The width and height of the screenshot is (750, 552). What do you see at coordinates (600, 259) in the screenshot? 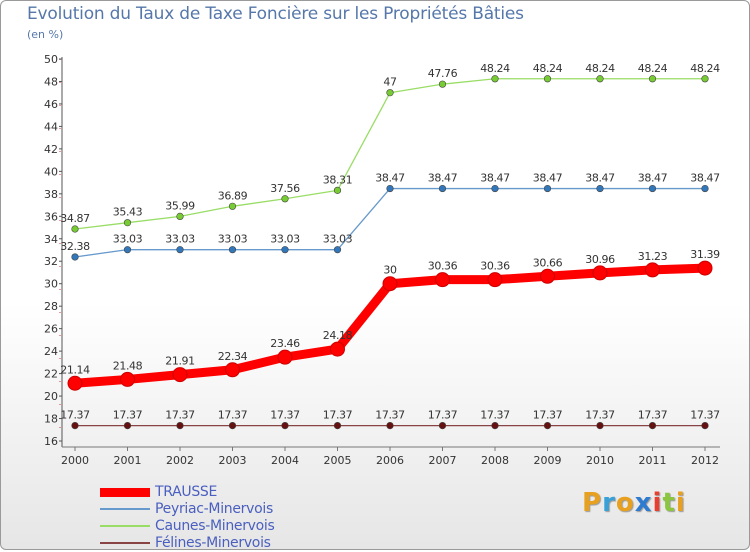
I see `data-label-trausse: 30.96` at bounding box center [600, 259].